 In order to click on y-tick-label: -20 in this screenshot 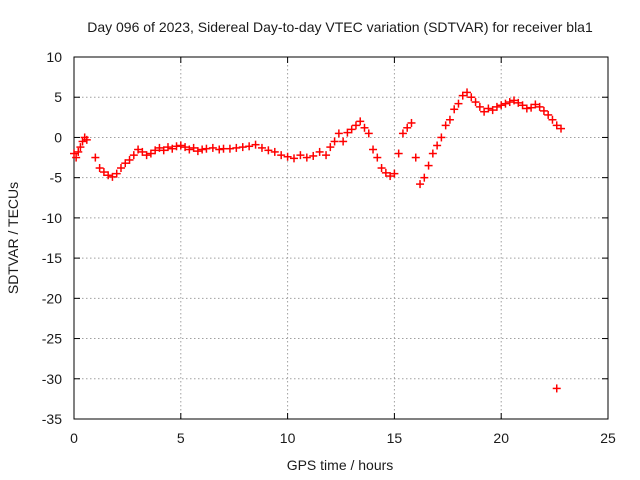, I will do `click(52, 298)`.